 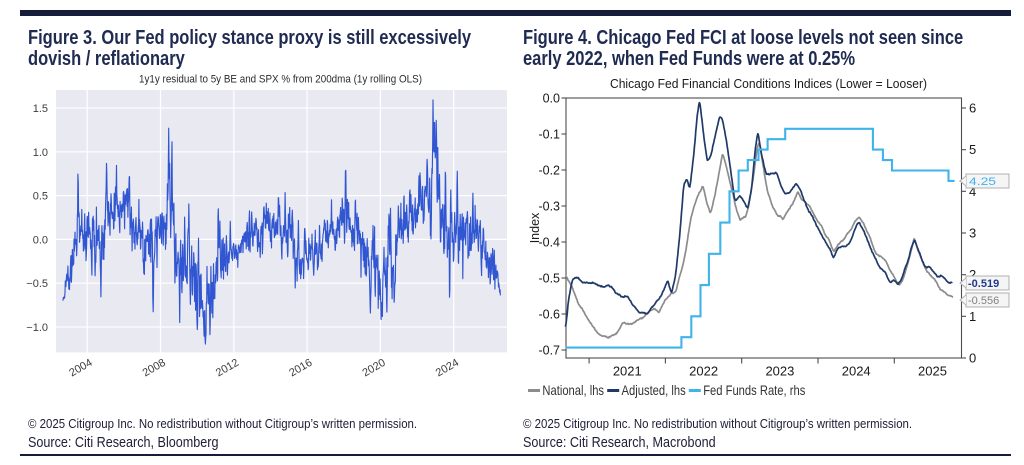 I want to click on svg-text: −0.5, so click(x=37, y=284).